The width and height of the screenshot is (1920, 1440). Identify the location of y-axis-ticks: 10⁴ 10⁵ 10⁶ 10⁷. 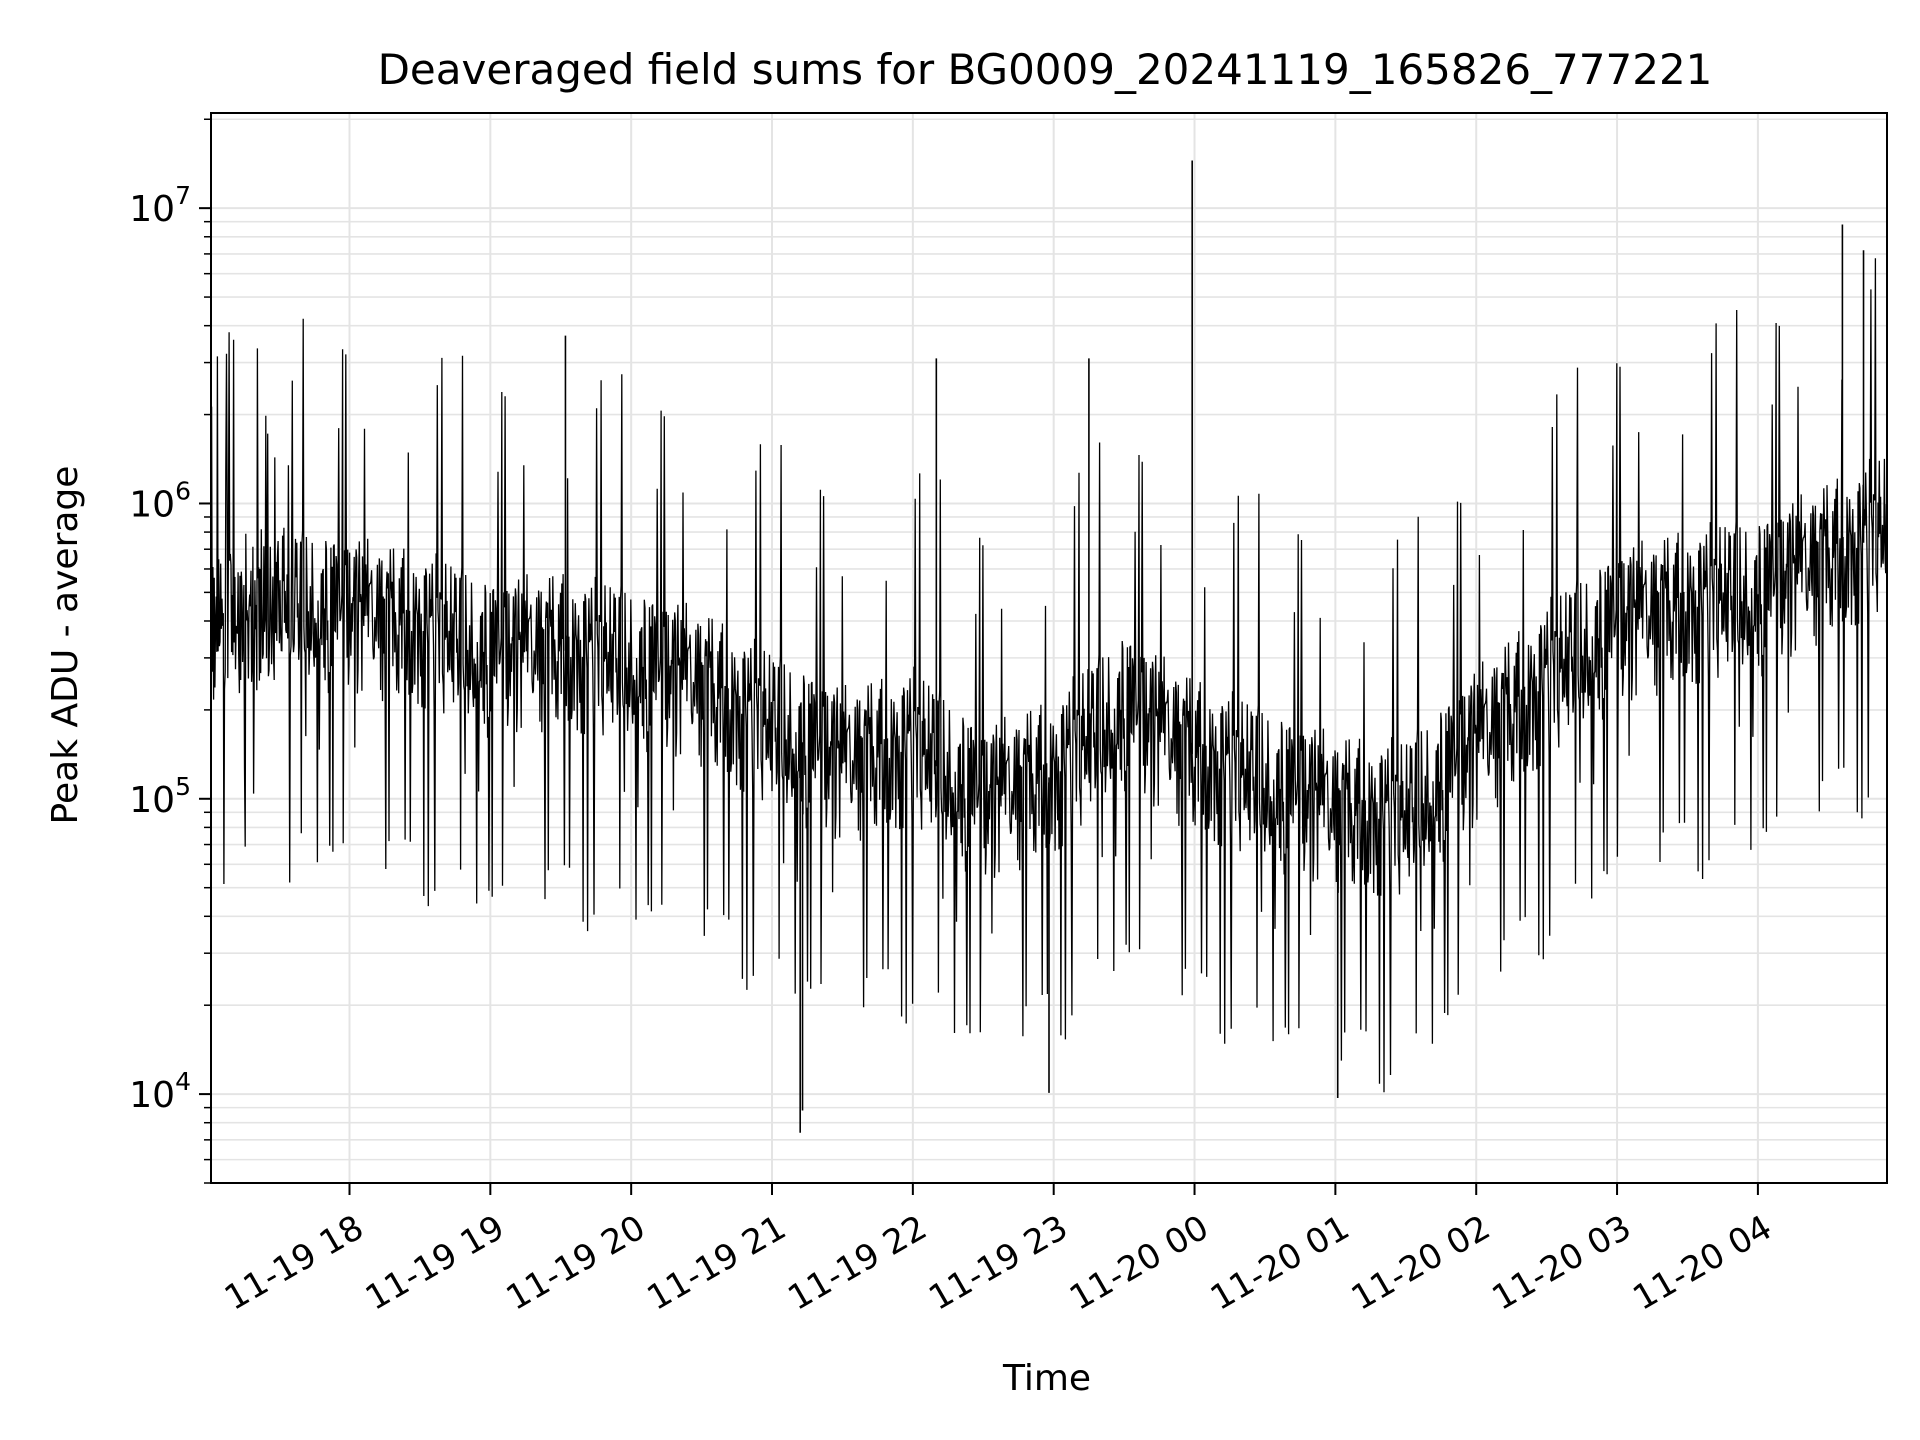
(170, 651).